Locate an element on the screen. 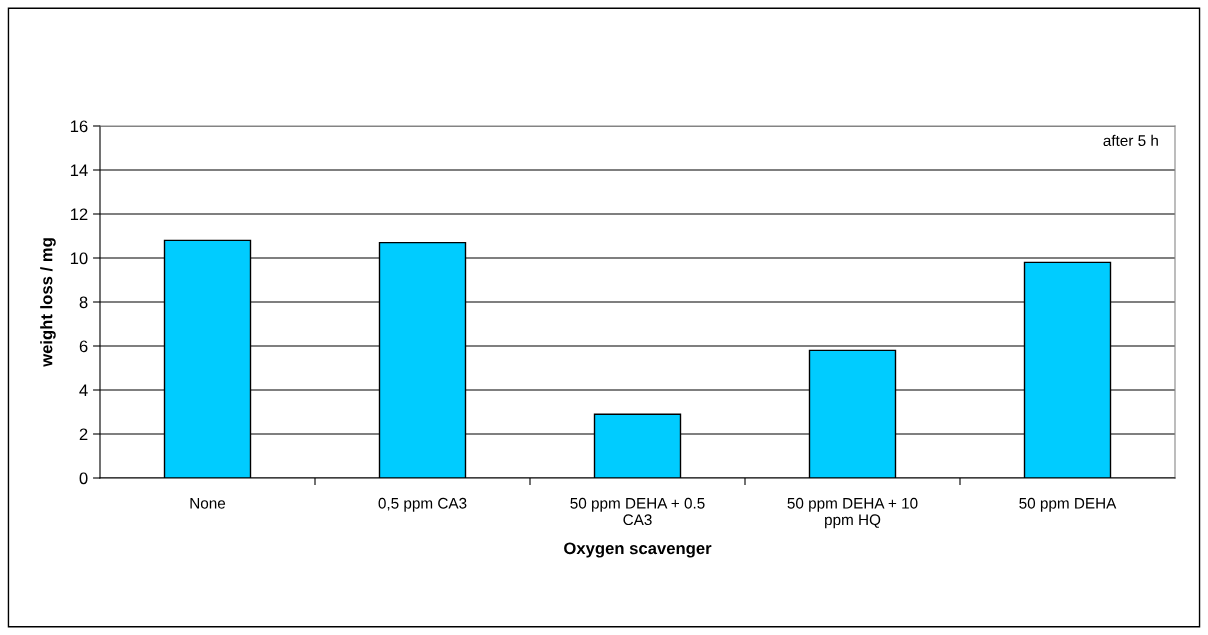 This screenshot has height=635, width=1208. y-tick-label: 10 is located at coordinates (79, 258).